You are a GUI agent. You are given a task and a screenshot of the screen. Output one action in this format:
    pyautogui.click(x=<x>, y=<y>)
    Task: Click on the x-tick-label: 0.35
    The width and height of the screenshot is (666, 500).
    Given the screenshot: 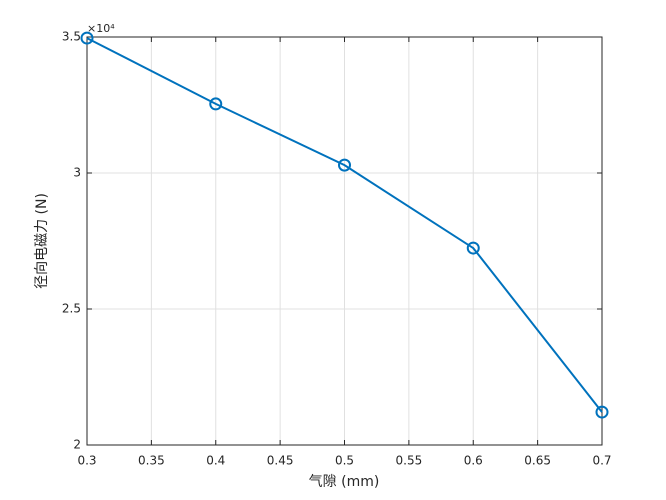 What is the action you would take?
    pyautogui.click(x=151, y=461)
    